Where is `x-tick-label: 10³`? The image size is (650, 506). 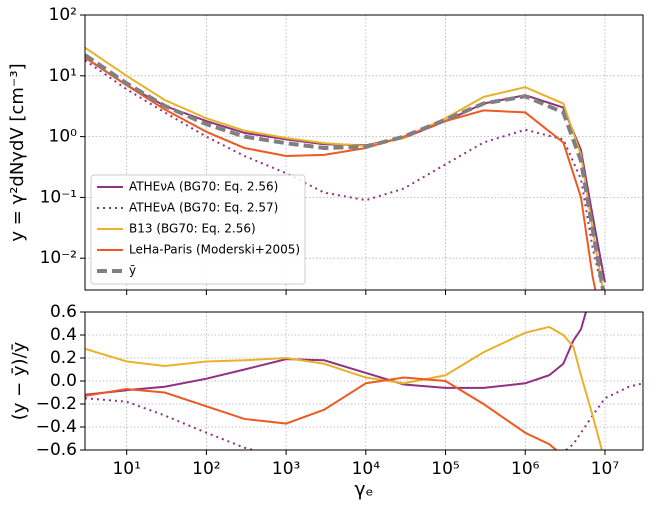
x-tick-label: 10³ is located at coordinates (286, 469).